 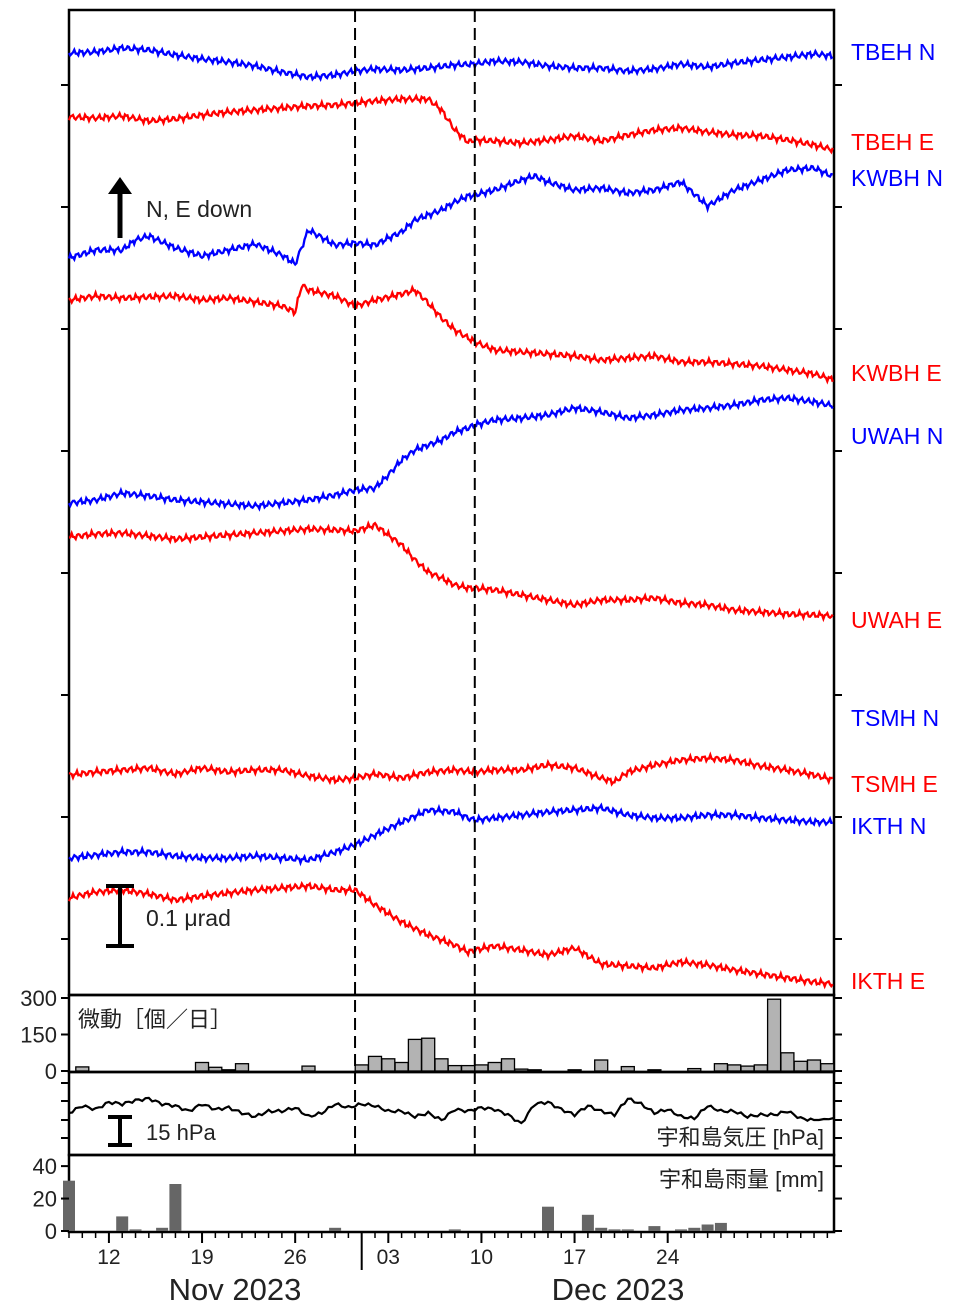 What do you see at coordinates (741, 1179) in the screenshot?
I see `rainfall-panel-label: 宇和島雨量 [mm]` at bounding box center [741, 1179].